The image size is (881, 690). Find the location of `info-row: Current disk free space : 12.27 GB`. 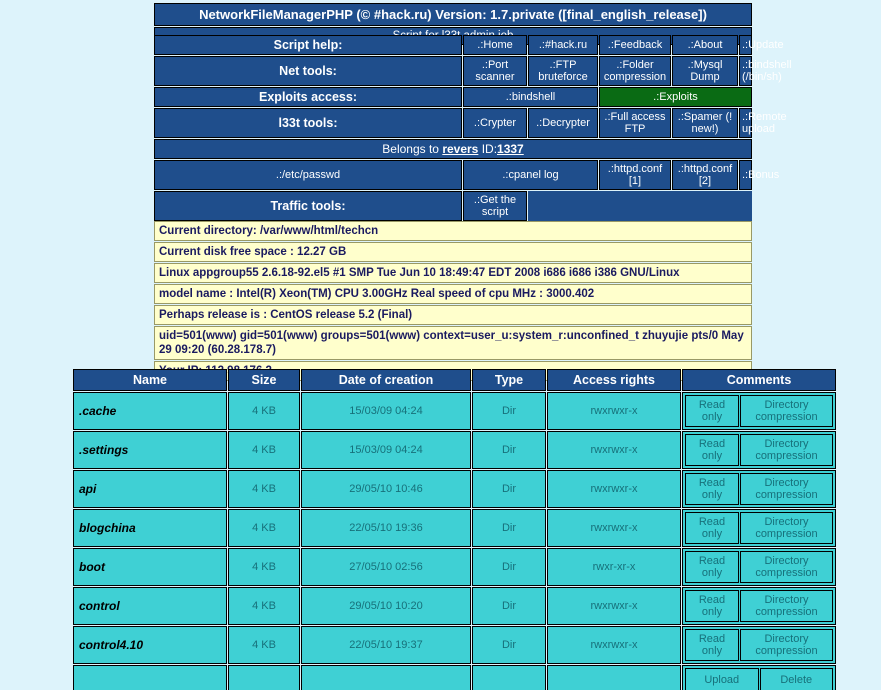

info-row: Current disk free space : 12.27 GB is located at coordinates (453, 252).